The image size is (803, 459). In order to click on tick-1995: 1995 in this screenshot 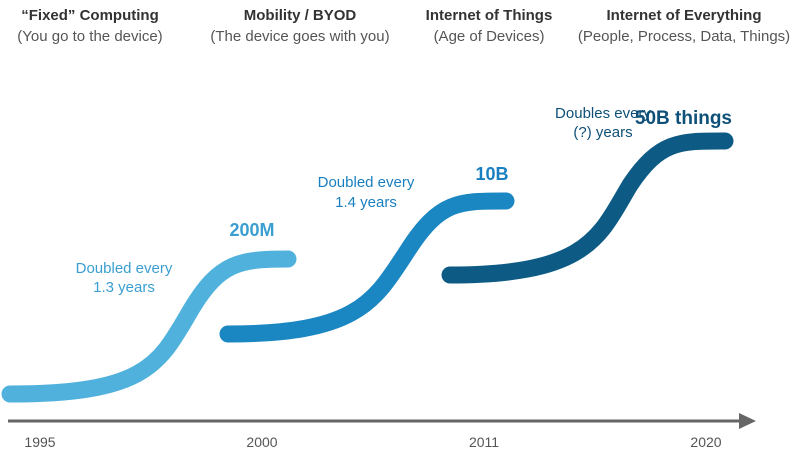, I will do `click(39, 442)`.